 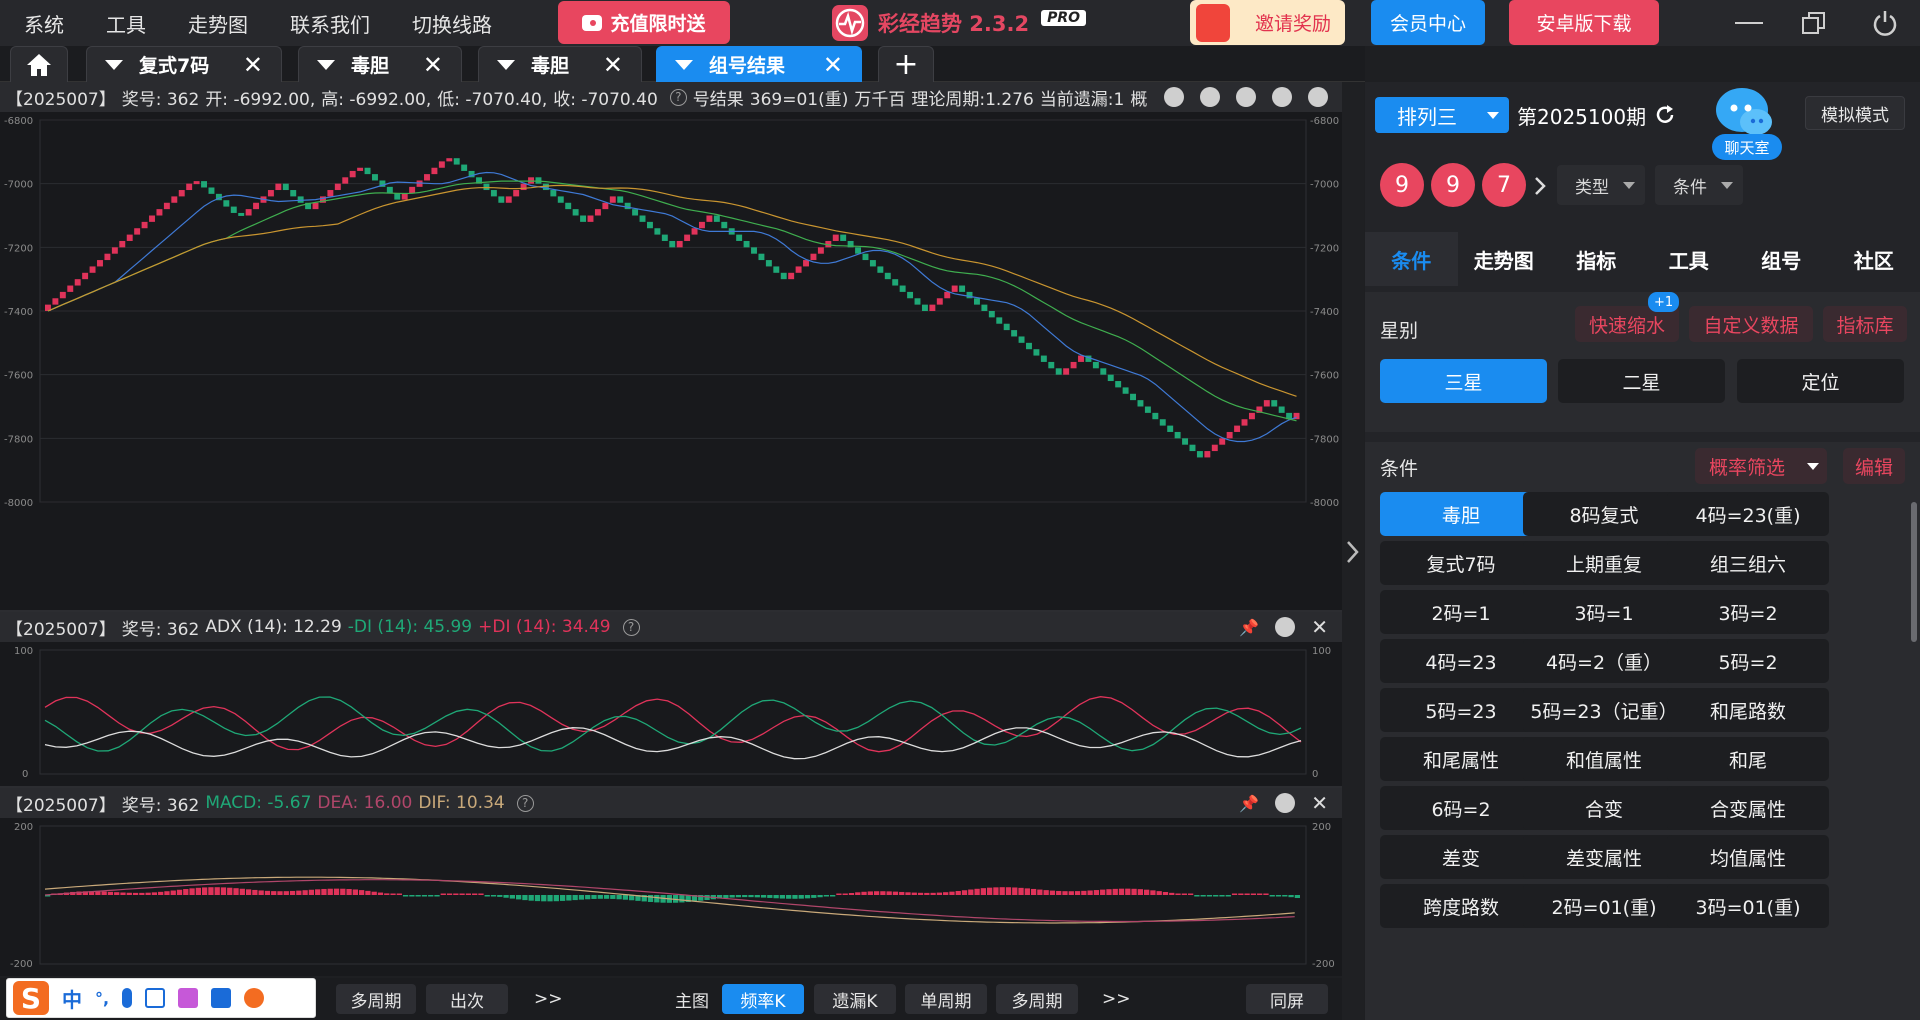 I want to click on refresh-icon, so click(x=1665, y=115).